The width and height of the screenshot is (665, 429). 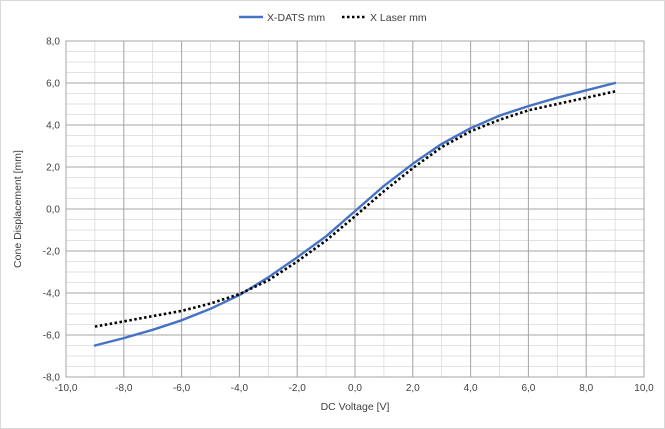 What do you see at coordinates (53, 126) in the screenshot?
I see `y-tick-label: 4,0` at bounding box center [53, 126].